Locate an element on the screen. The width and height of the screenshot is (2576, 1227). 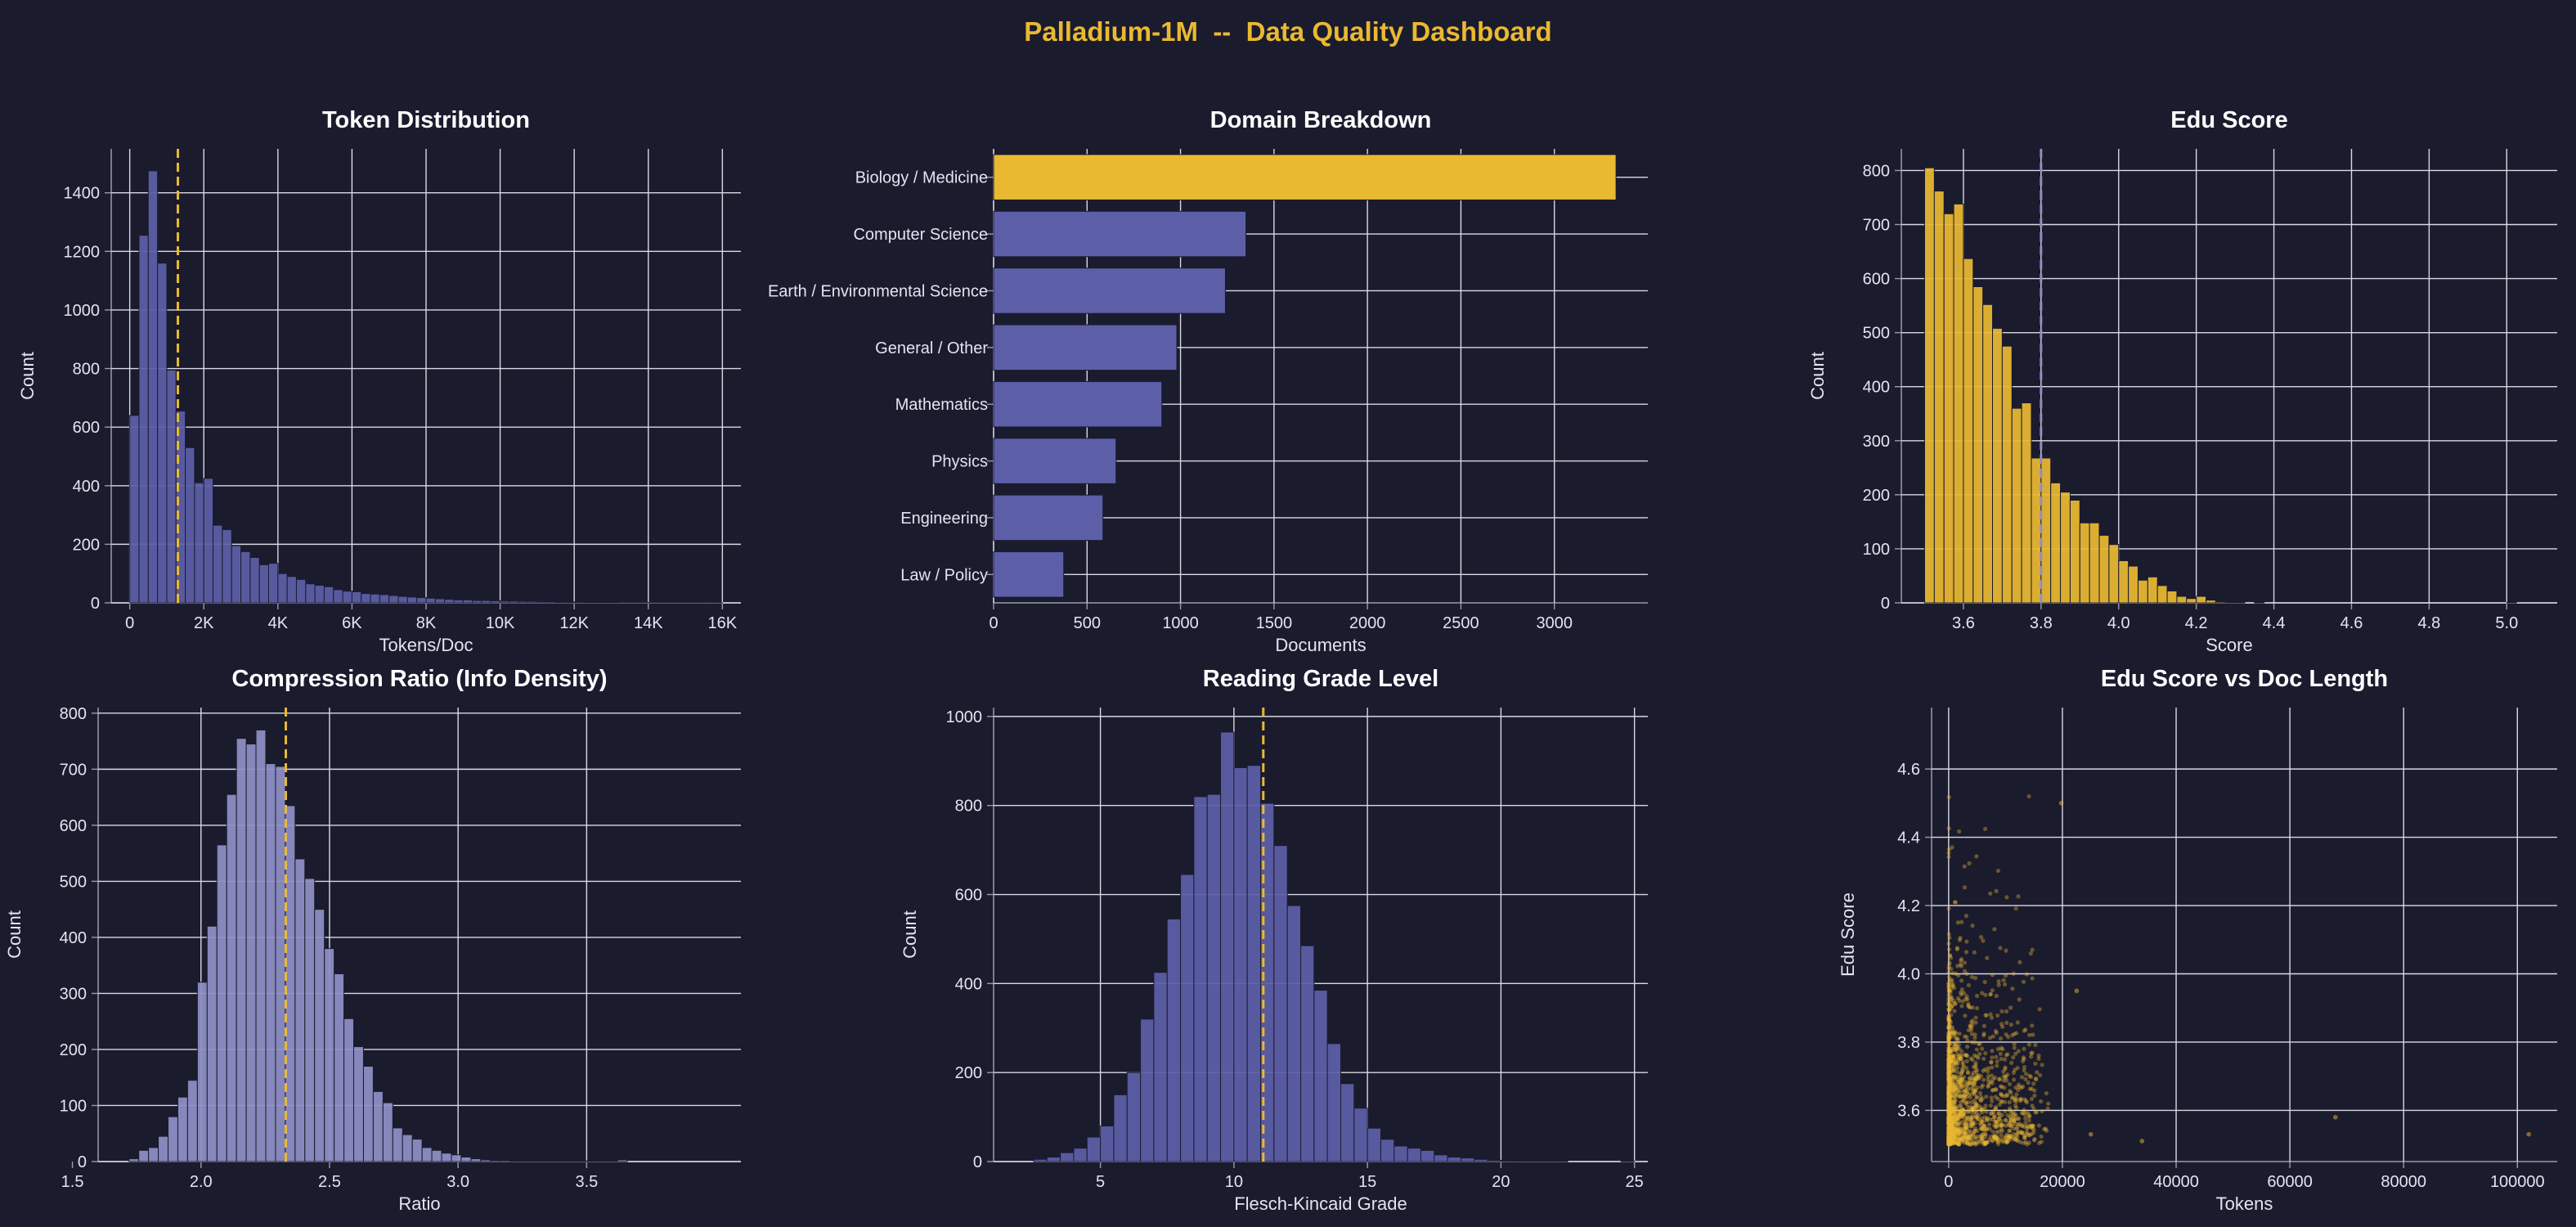
chart-title: Domain Breakdown is located at coordinates (1321, 120).